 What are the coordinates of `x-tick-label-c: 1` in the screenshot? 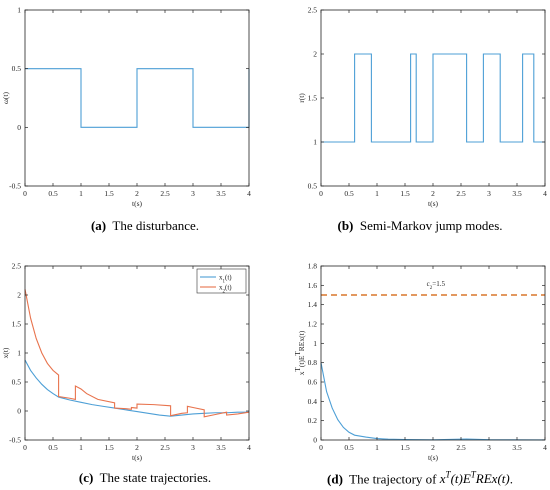 It's located at (81, 447).